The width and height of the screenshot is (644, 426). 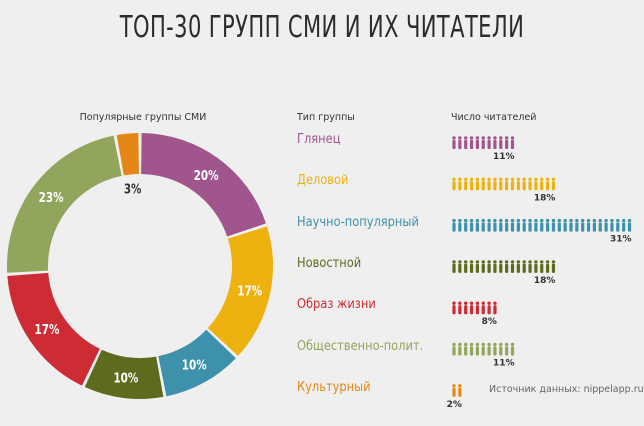 What do you see at coordinates (336, 305) in the screenshot?
I see `category-label: Образ жизни` at bounding box center [336, 305].